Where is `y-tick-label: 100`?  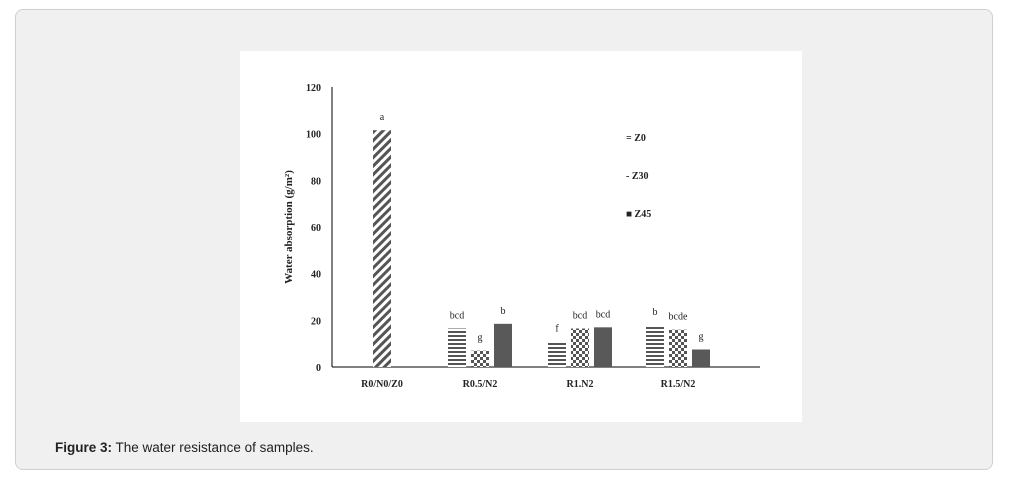
y-tick-label: 100 is located at coordinates (313, 135).